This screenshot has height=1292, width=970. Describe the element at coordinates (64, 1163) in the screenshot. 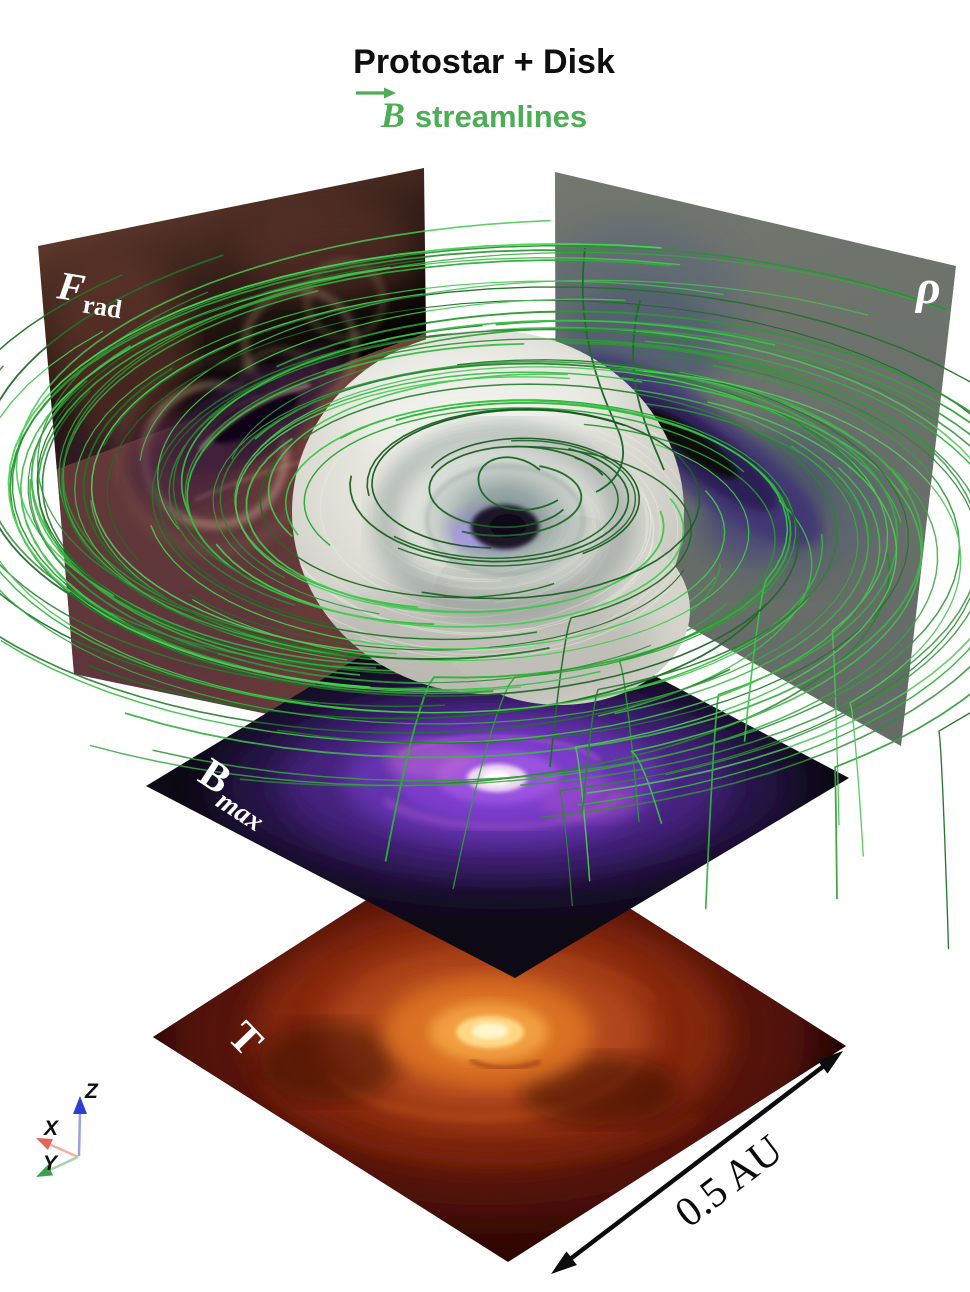

I see `y-axis-line` at that location.